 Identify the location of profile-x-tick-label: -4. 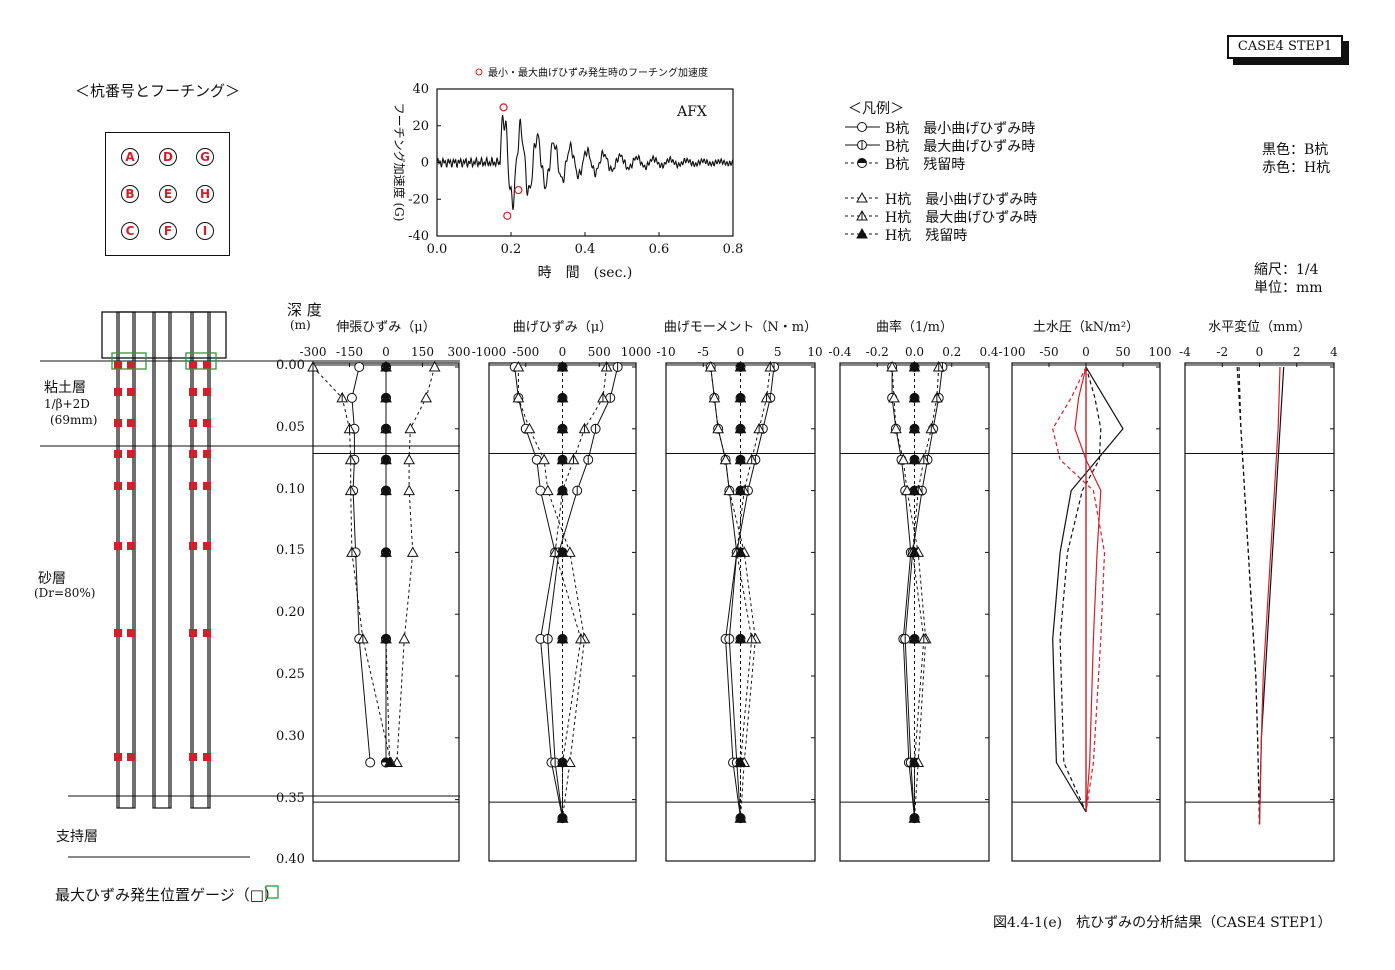
(1185, 352).